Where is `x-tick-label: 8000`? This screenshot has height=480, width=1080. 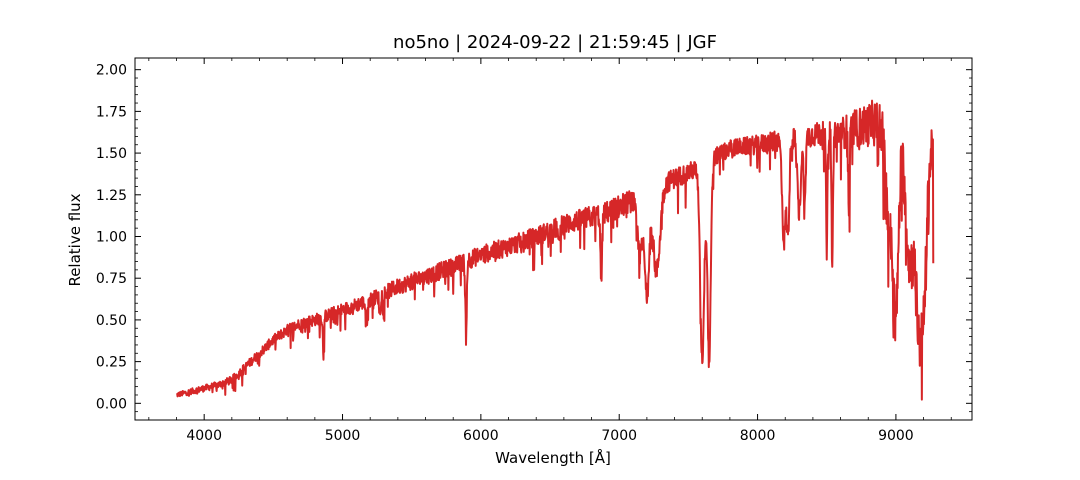
x-tick-label: 8000 is located at coordinates (758, 436).